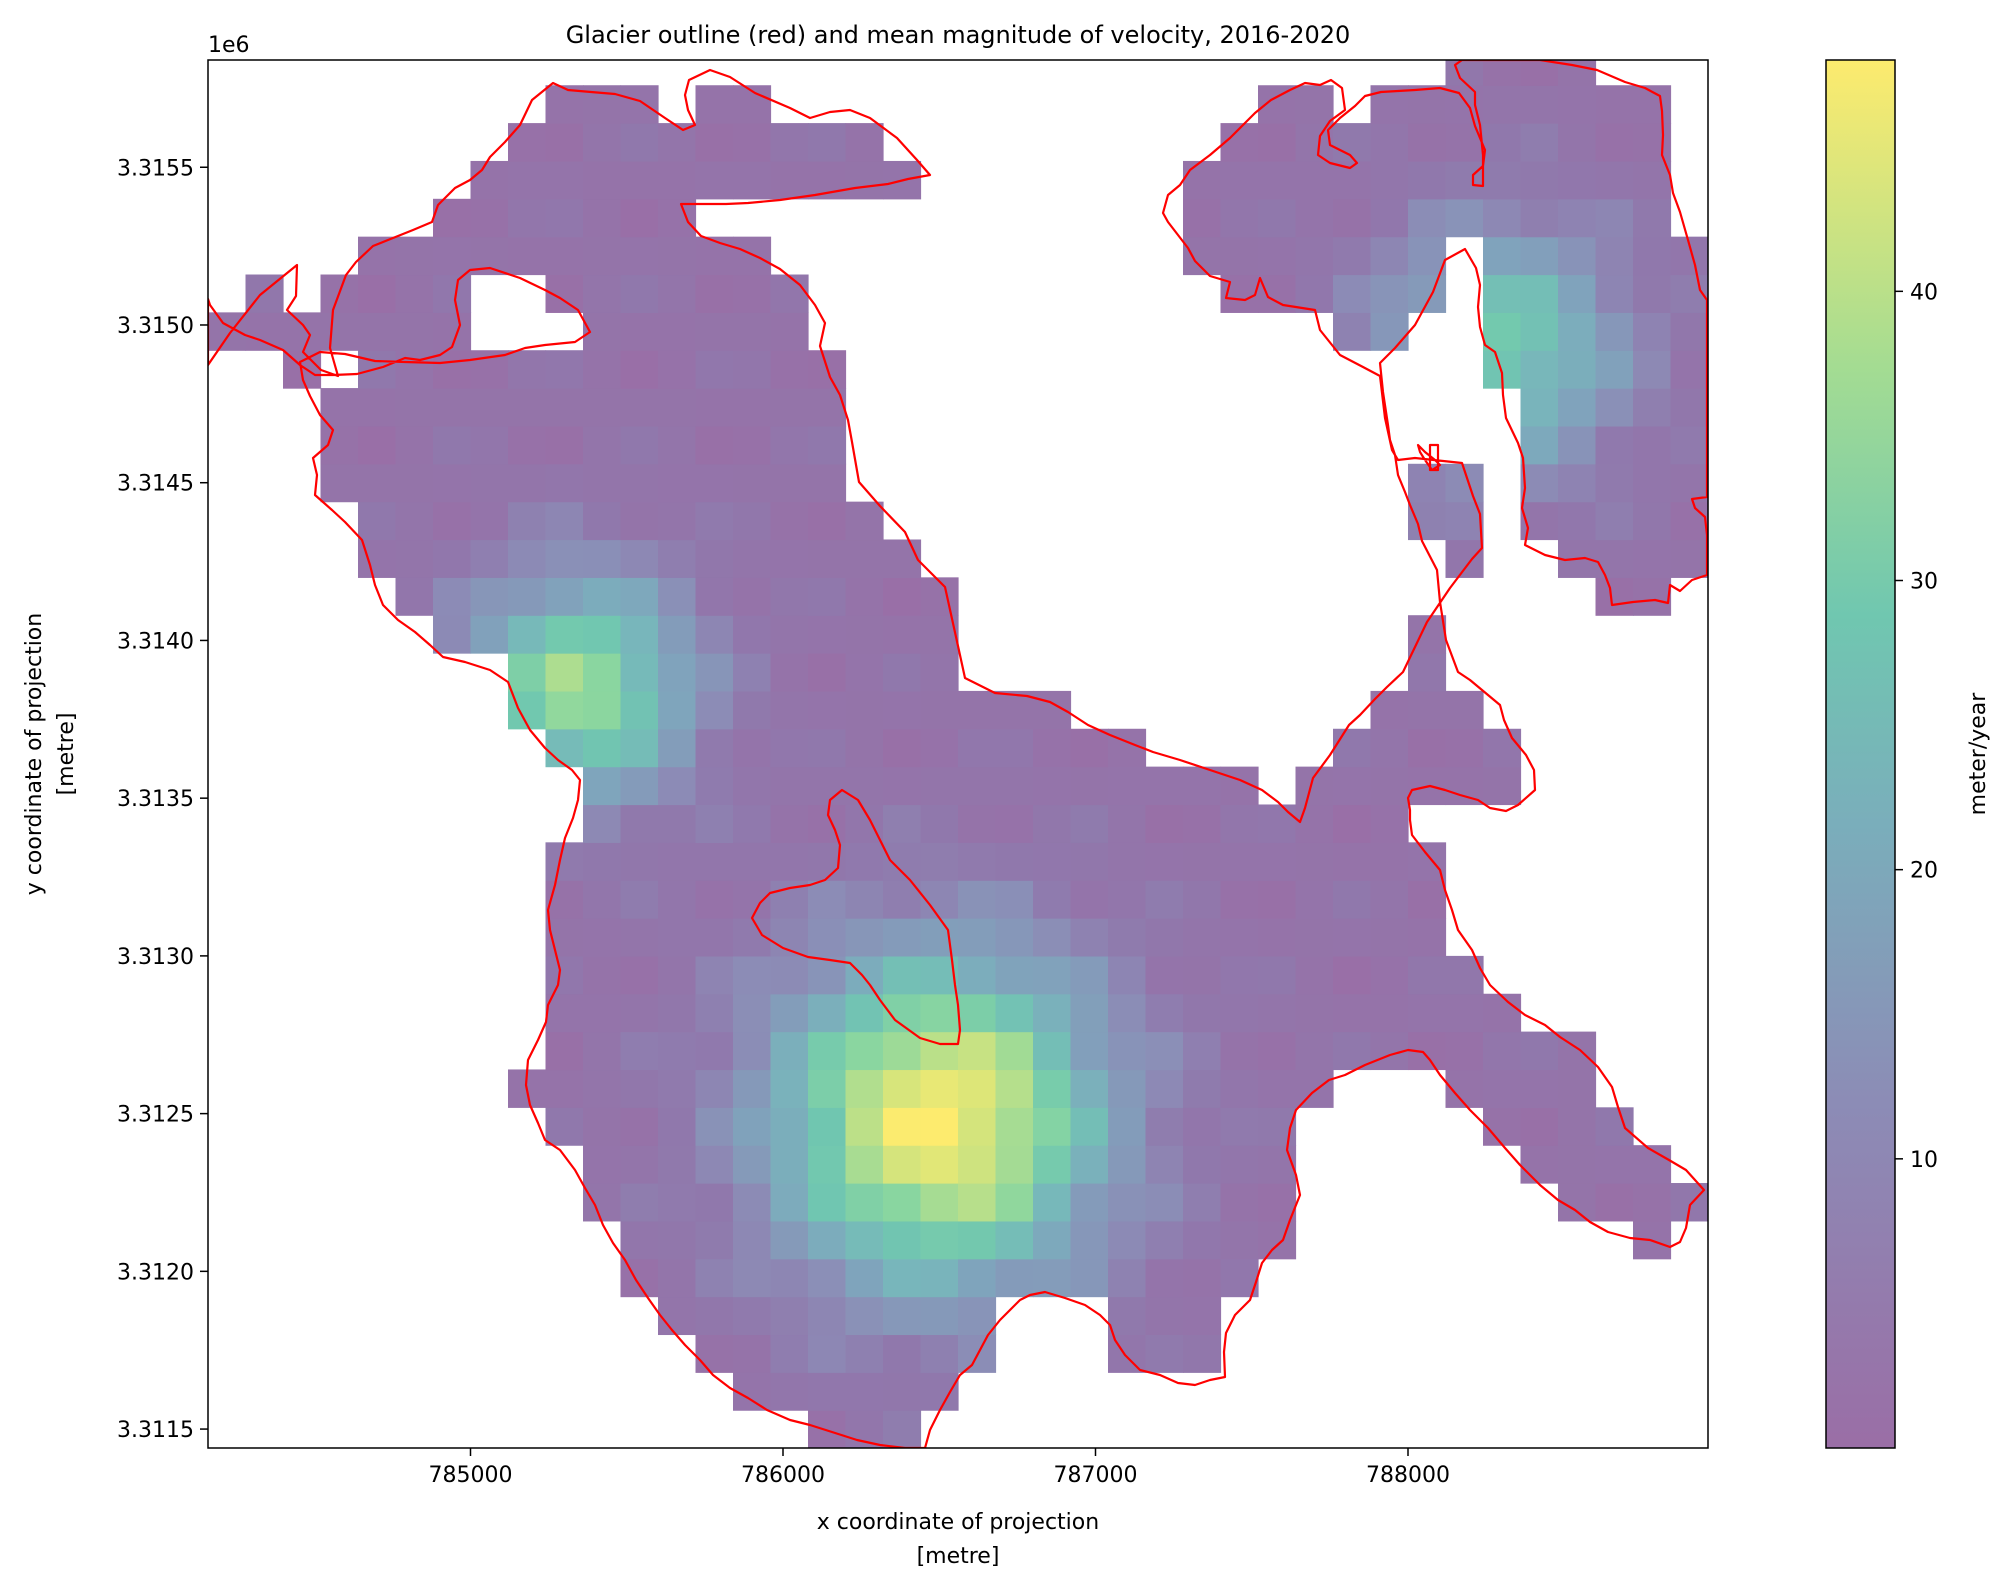 This screenshot has width=2005, height=1587. What do you see at coordinates (155, 641) in the screenshot?
I see `y-tick-label: 3.3140` at bounding box center [155, 641].